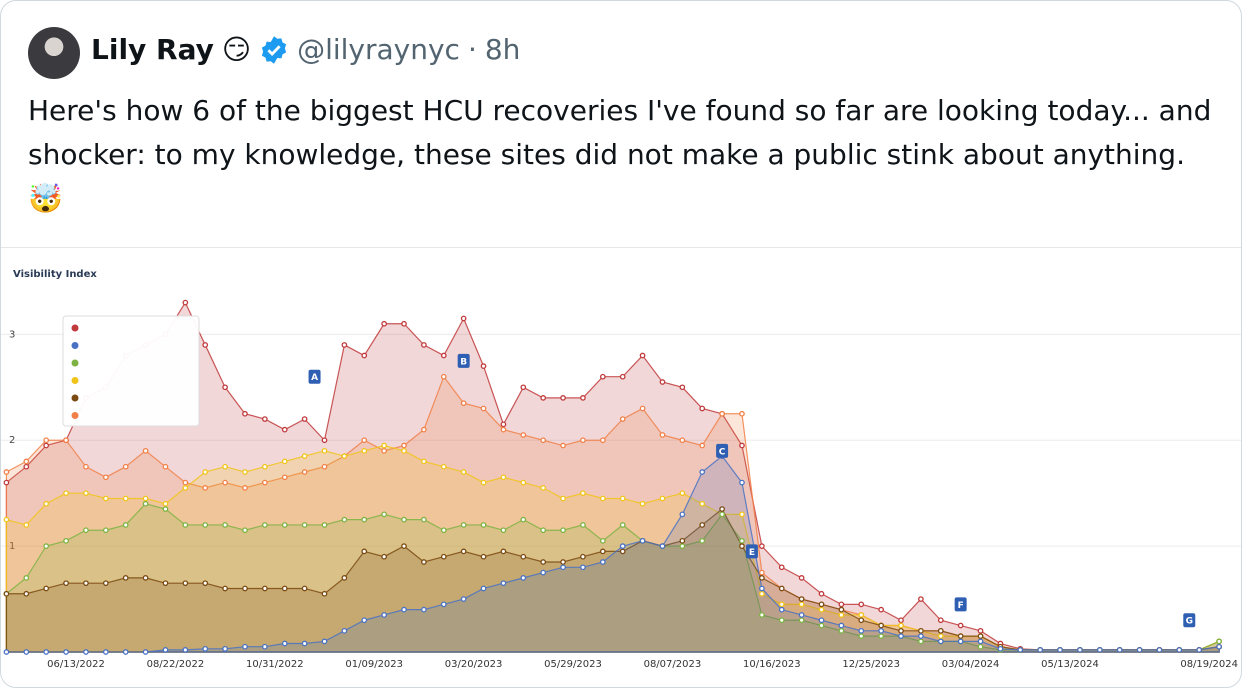 This screenshot has width=1256, height=692. Describe the element at coordinates (374, 664) in the screenshot. I see `x-tick-label: 01/09/2023` at that location.